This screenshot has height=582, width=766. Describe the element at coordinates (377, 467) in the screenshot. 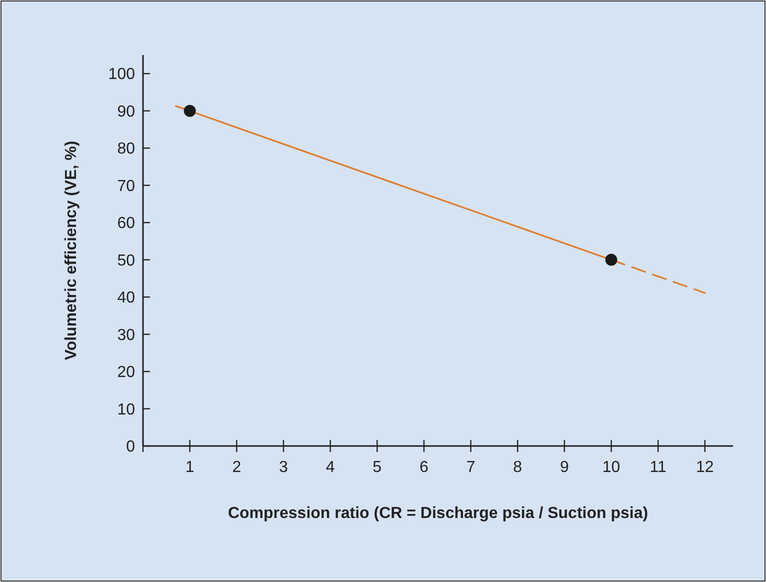

I see `x-tick-label: 5` at that location.